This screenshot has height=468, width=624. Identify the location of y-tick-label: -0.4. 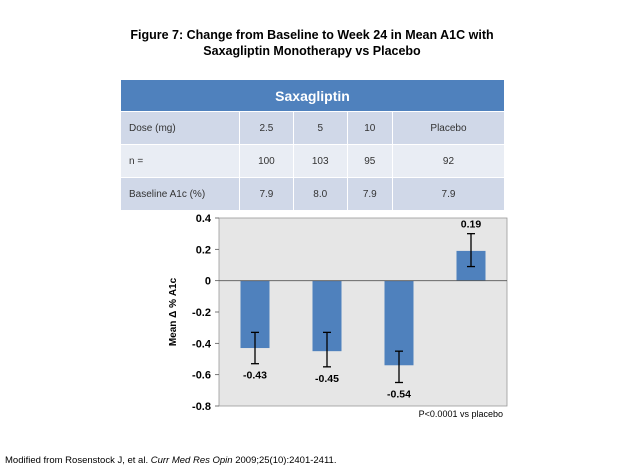
(202, 344).